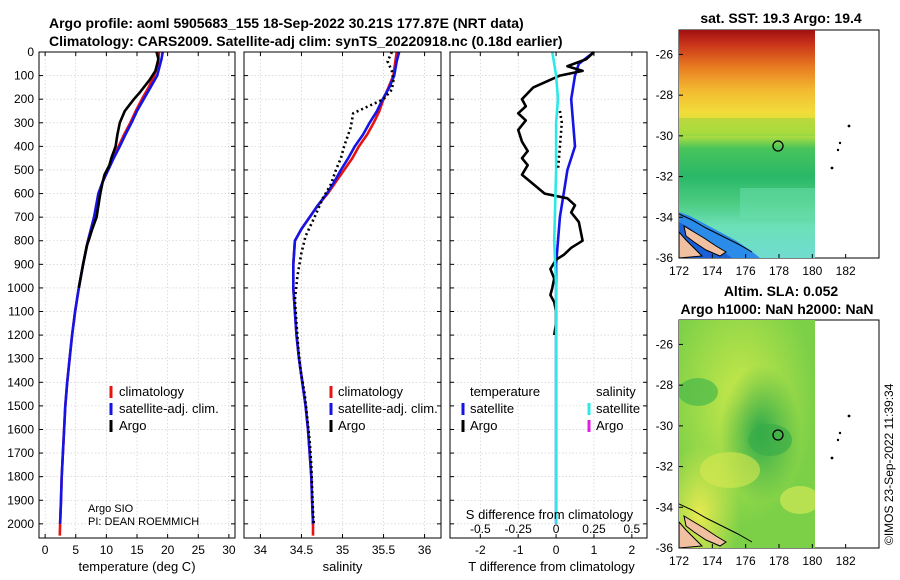 The image size is (900, 580). Describe the element at coordinates (665, 426) in the screenshot. I see `map-y-tick-label: -30` at that location.